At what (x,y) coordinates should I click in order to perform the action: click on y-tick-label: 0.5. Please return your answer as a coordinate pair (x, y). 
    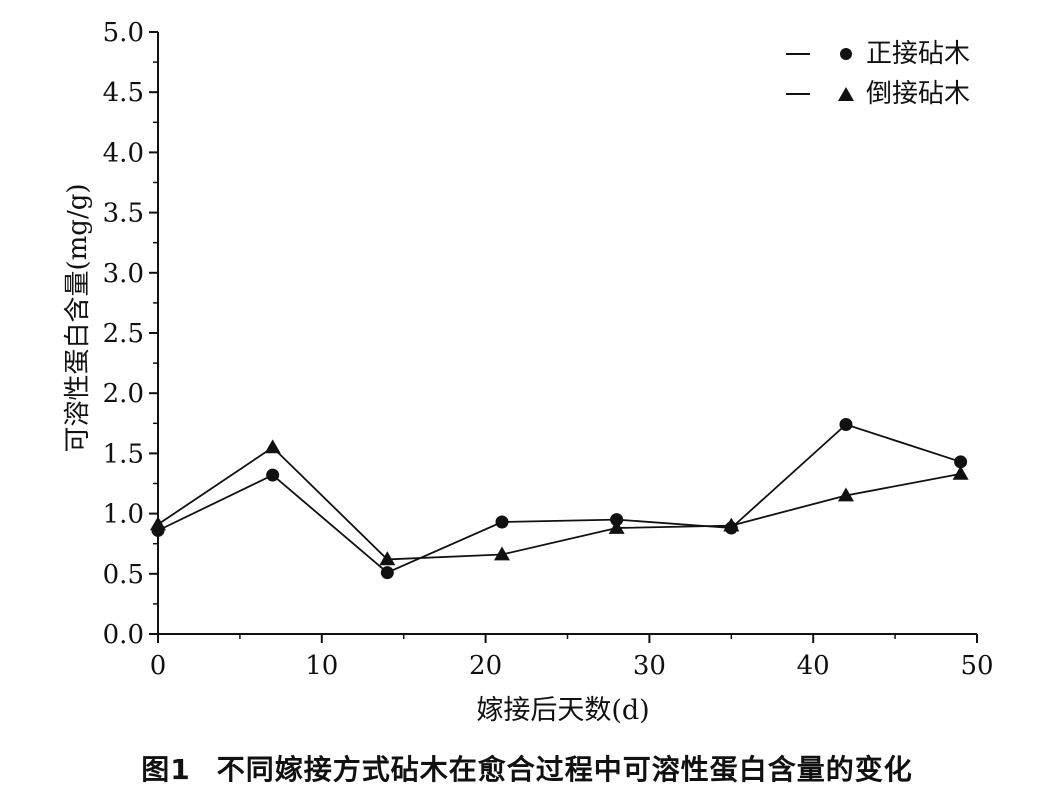
    Looking at the image, I should click on (123, 575).